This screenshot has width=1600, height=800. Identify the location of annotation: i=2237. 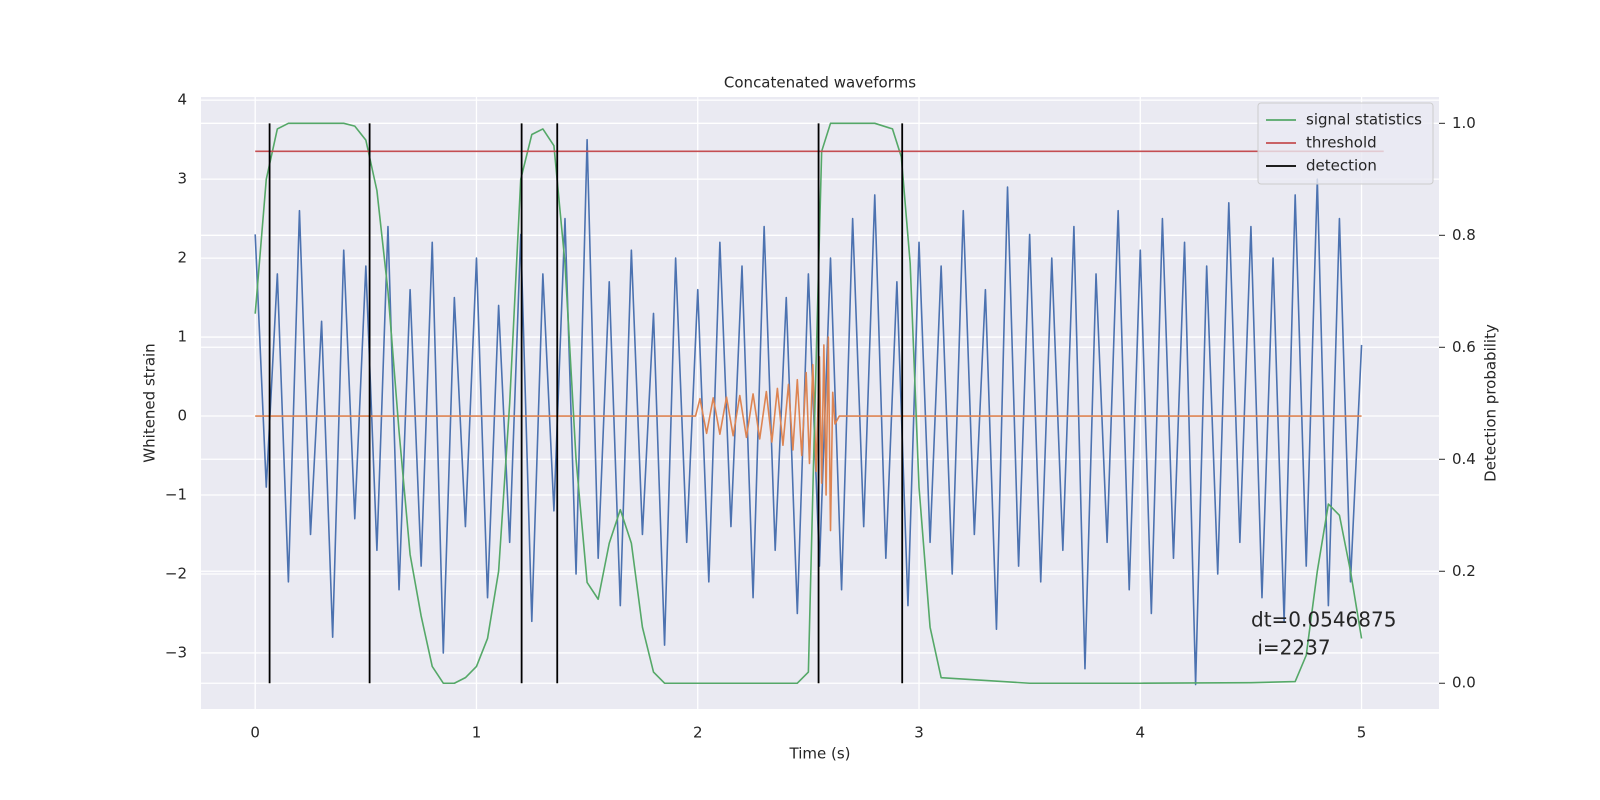
(1291, 648).